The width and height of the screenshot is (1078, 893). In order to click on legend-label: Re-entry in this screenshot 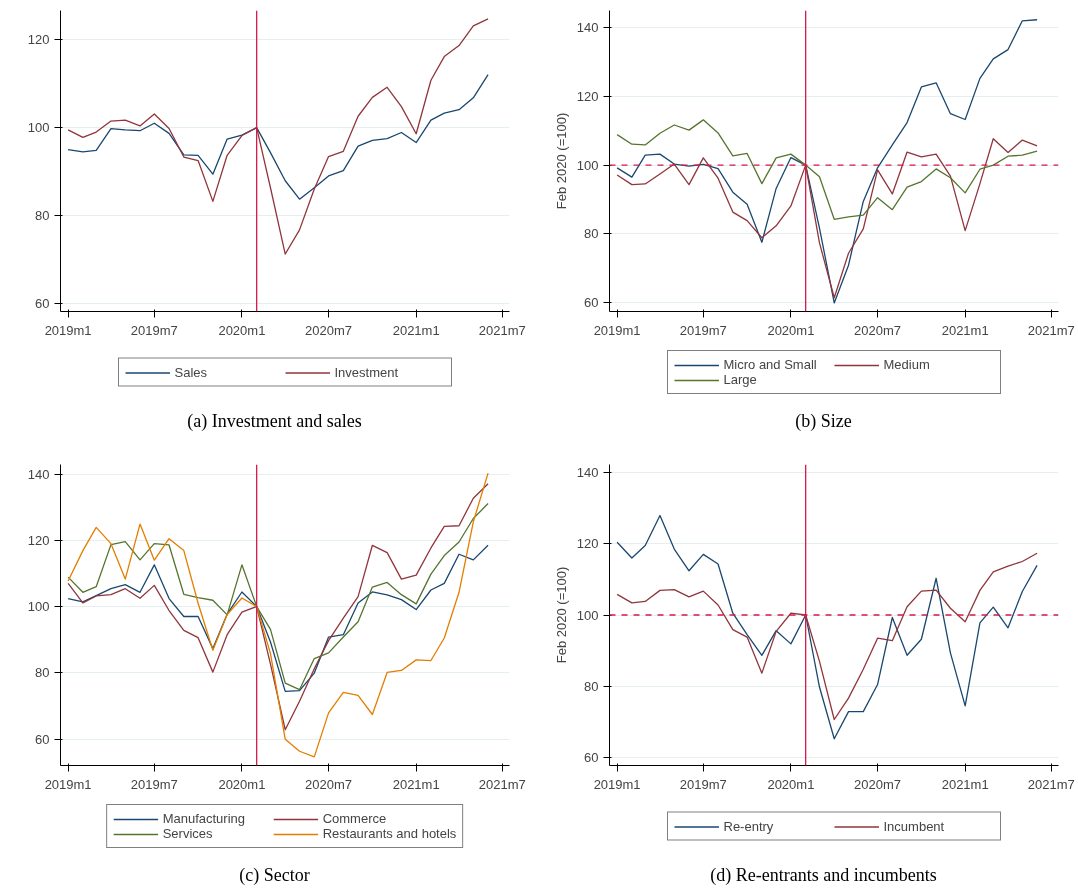, I will do `click(749, 826)`.